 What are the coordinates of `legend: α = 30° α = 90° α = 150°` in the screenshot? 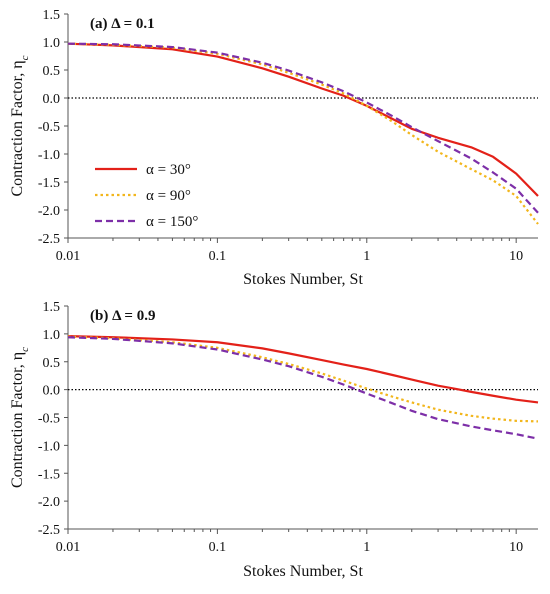 It's located at (146, 196).